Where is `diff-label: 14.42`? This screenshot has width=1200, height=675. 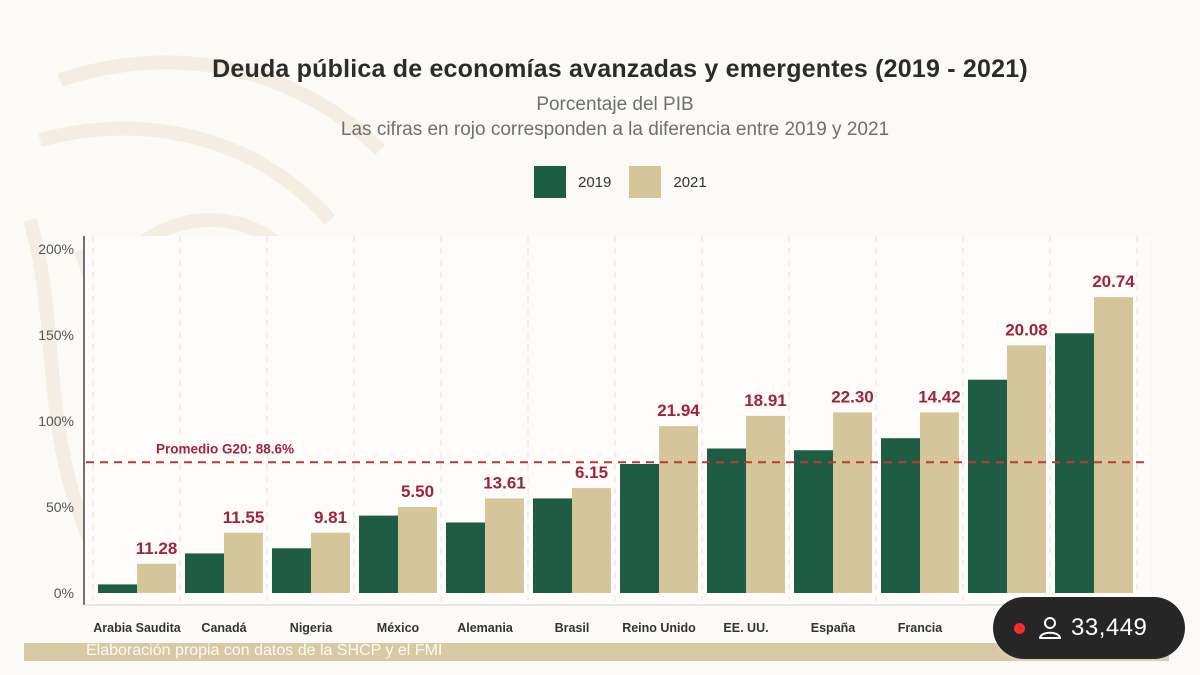
diff-label: 14.42 is located at coordinates (939, 396).